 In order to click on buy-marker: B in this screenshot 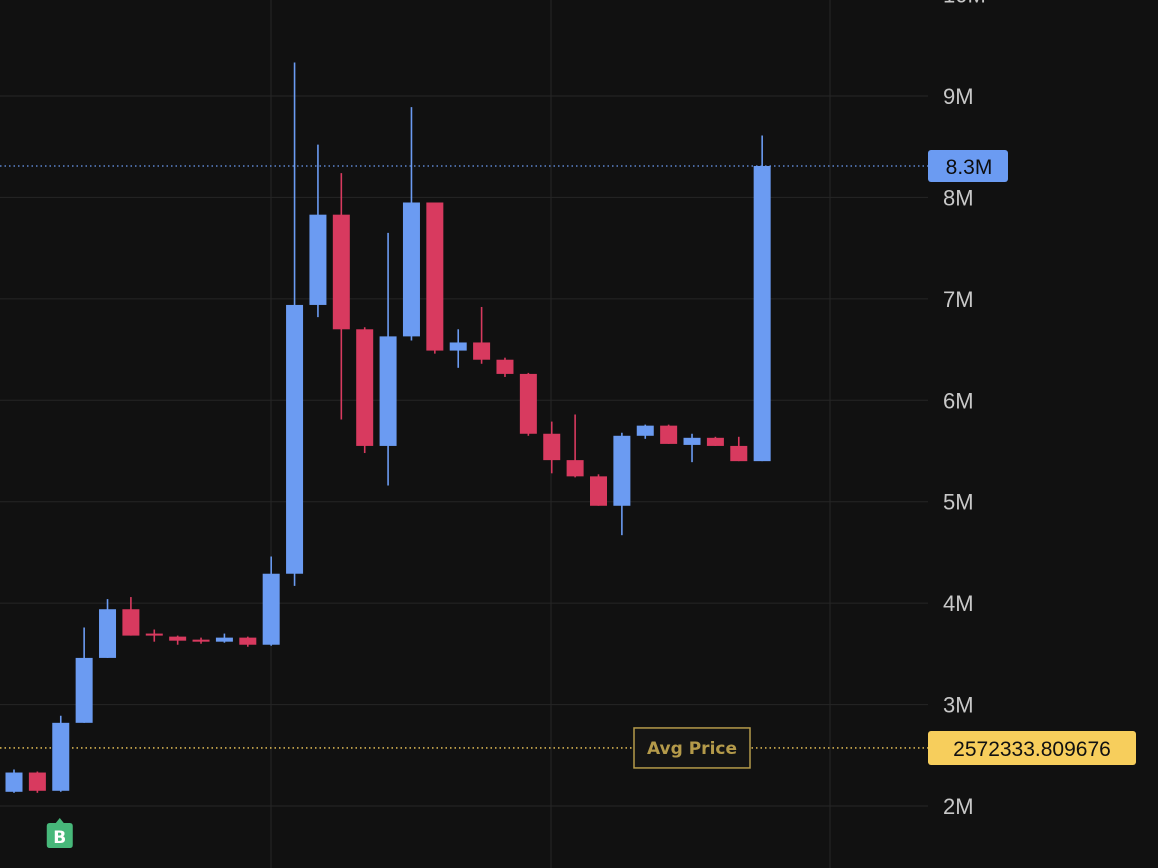, I will do `click(59, 833)`.